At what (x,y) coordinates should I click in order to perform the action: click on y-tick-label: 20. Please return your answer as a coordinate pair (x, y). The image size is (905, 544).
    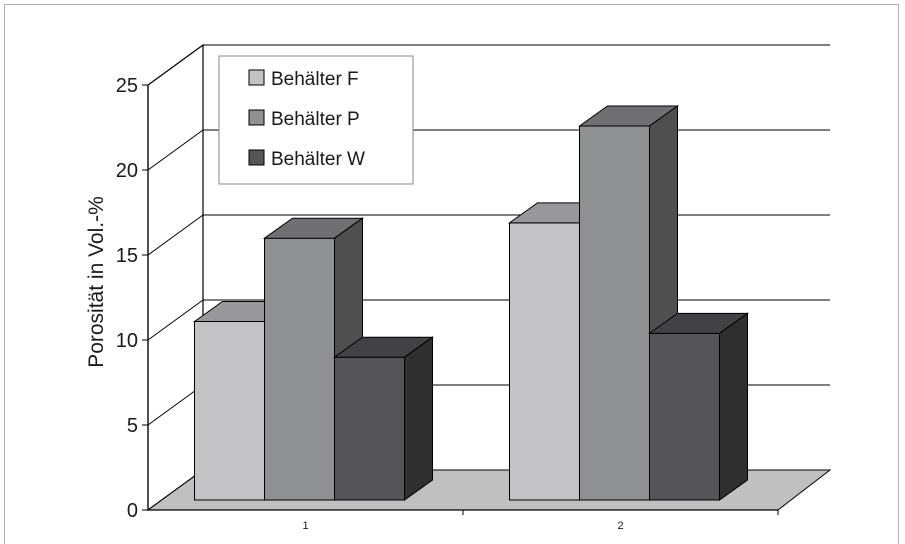
    Looking at the image, I should click on (127, 171).